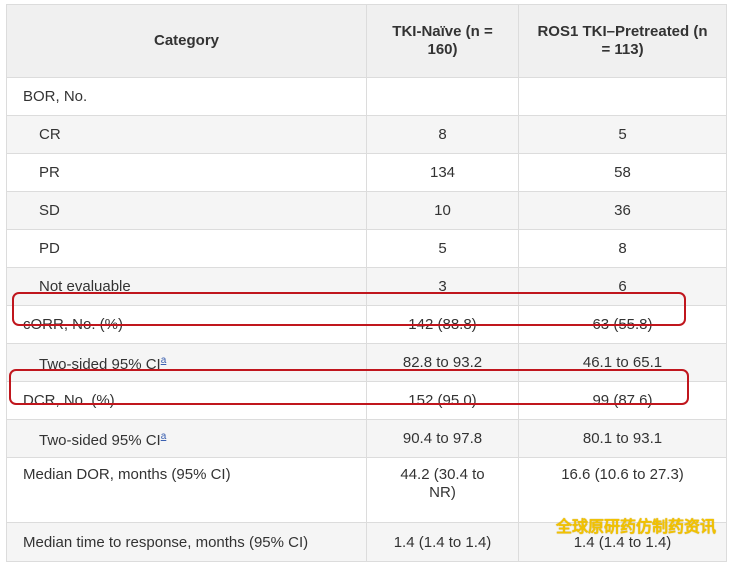  Describe the element at coordinates (442, 172) in the screenshot. I see `row-value-a: 134` at that location.